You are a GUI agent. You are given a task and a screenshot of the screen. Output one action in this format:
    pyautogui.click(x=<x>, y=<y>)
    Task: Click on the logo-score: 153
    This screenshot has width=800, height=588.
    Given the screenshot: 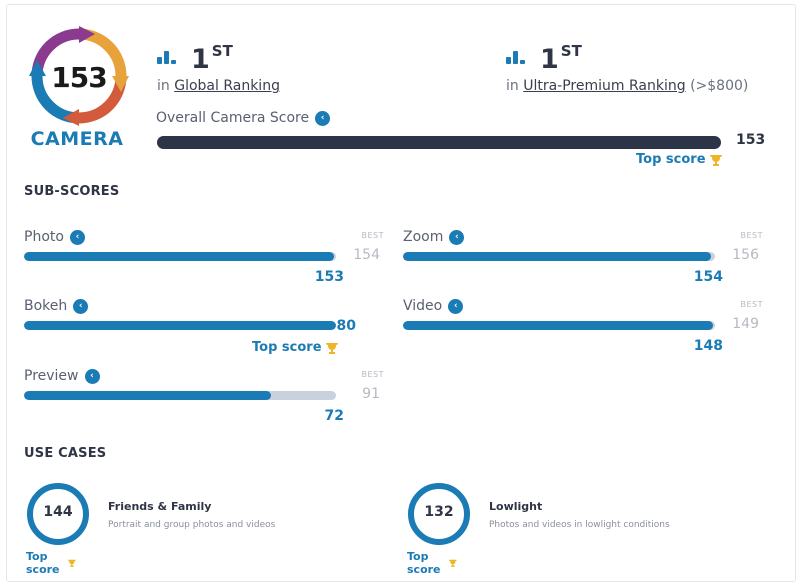 What is the action you would take?
    pyautogui.click(x=79, y=77)
    